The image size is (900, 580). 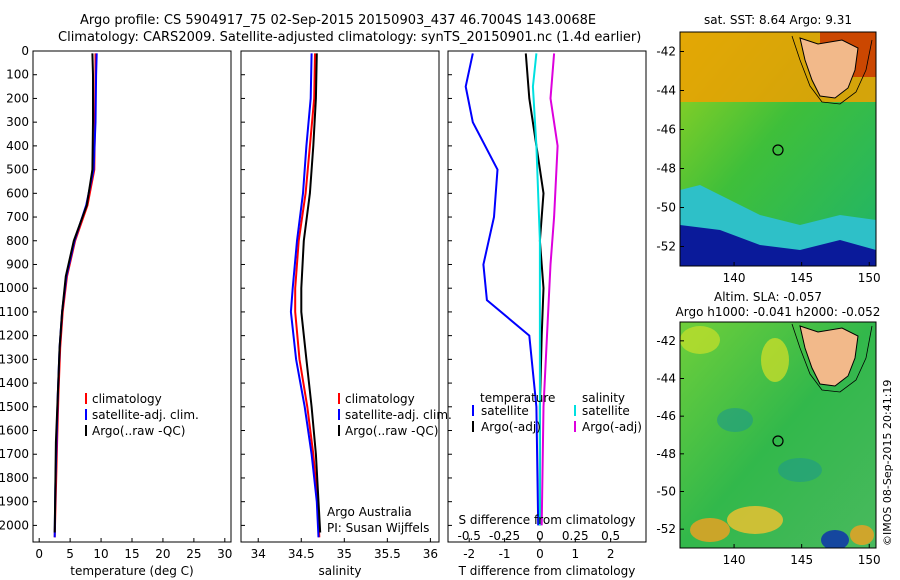 I want to click on depth-tick-label: 500, so click(x=17, y=170).